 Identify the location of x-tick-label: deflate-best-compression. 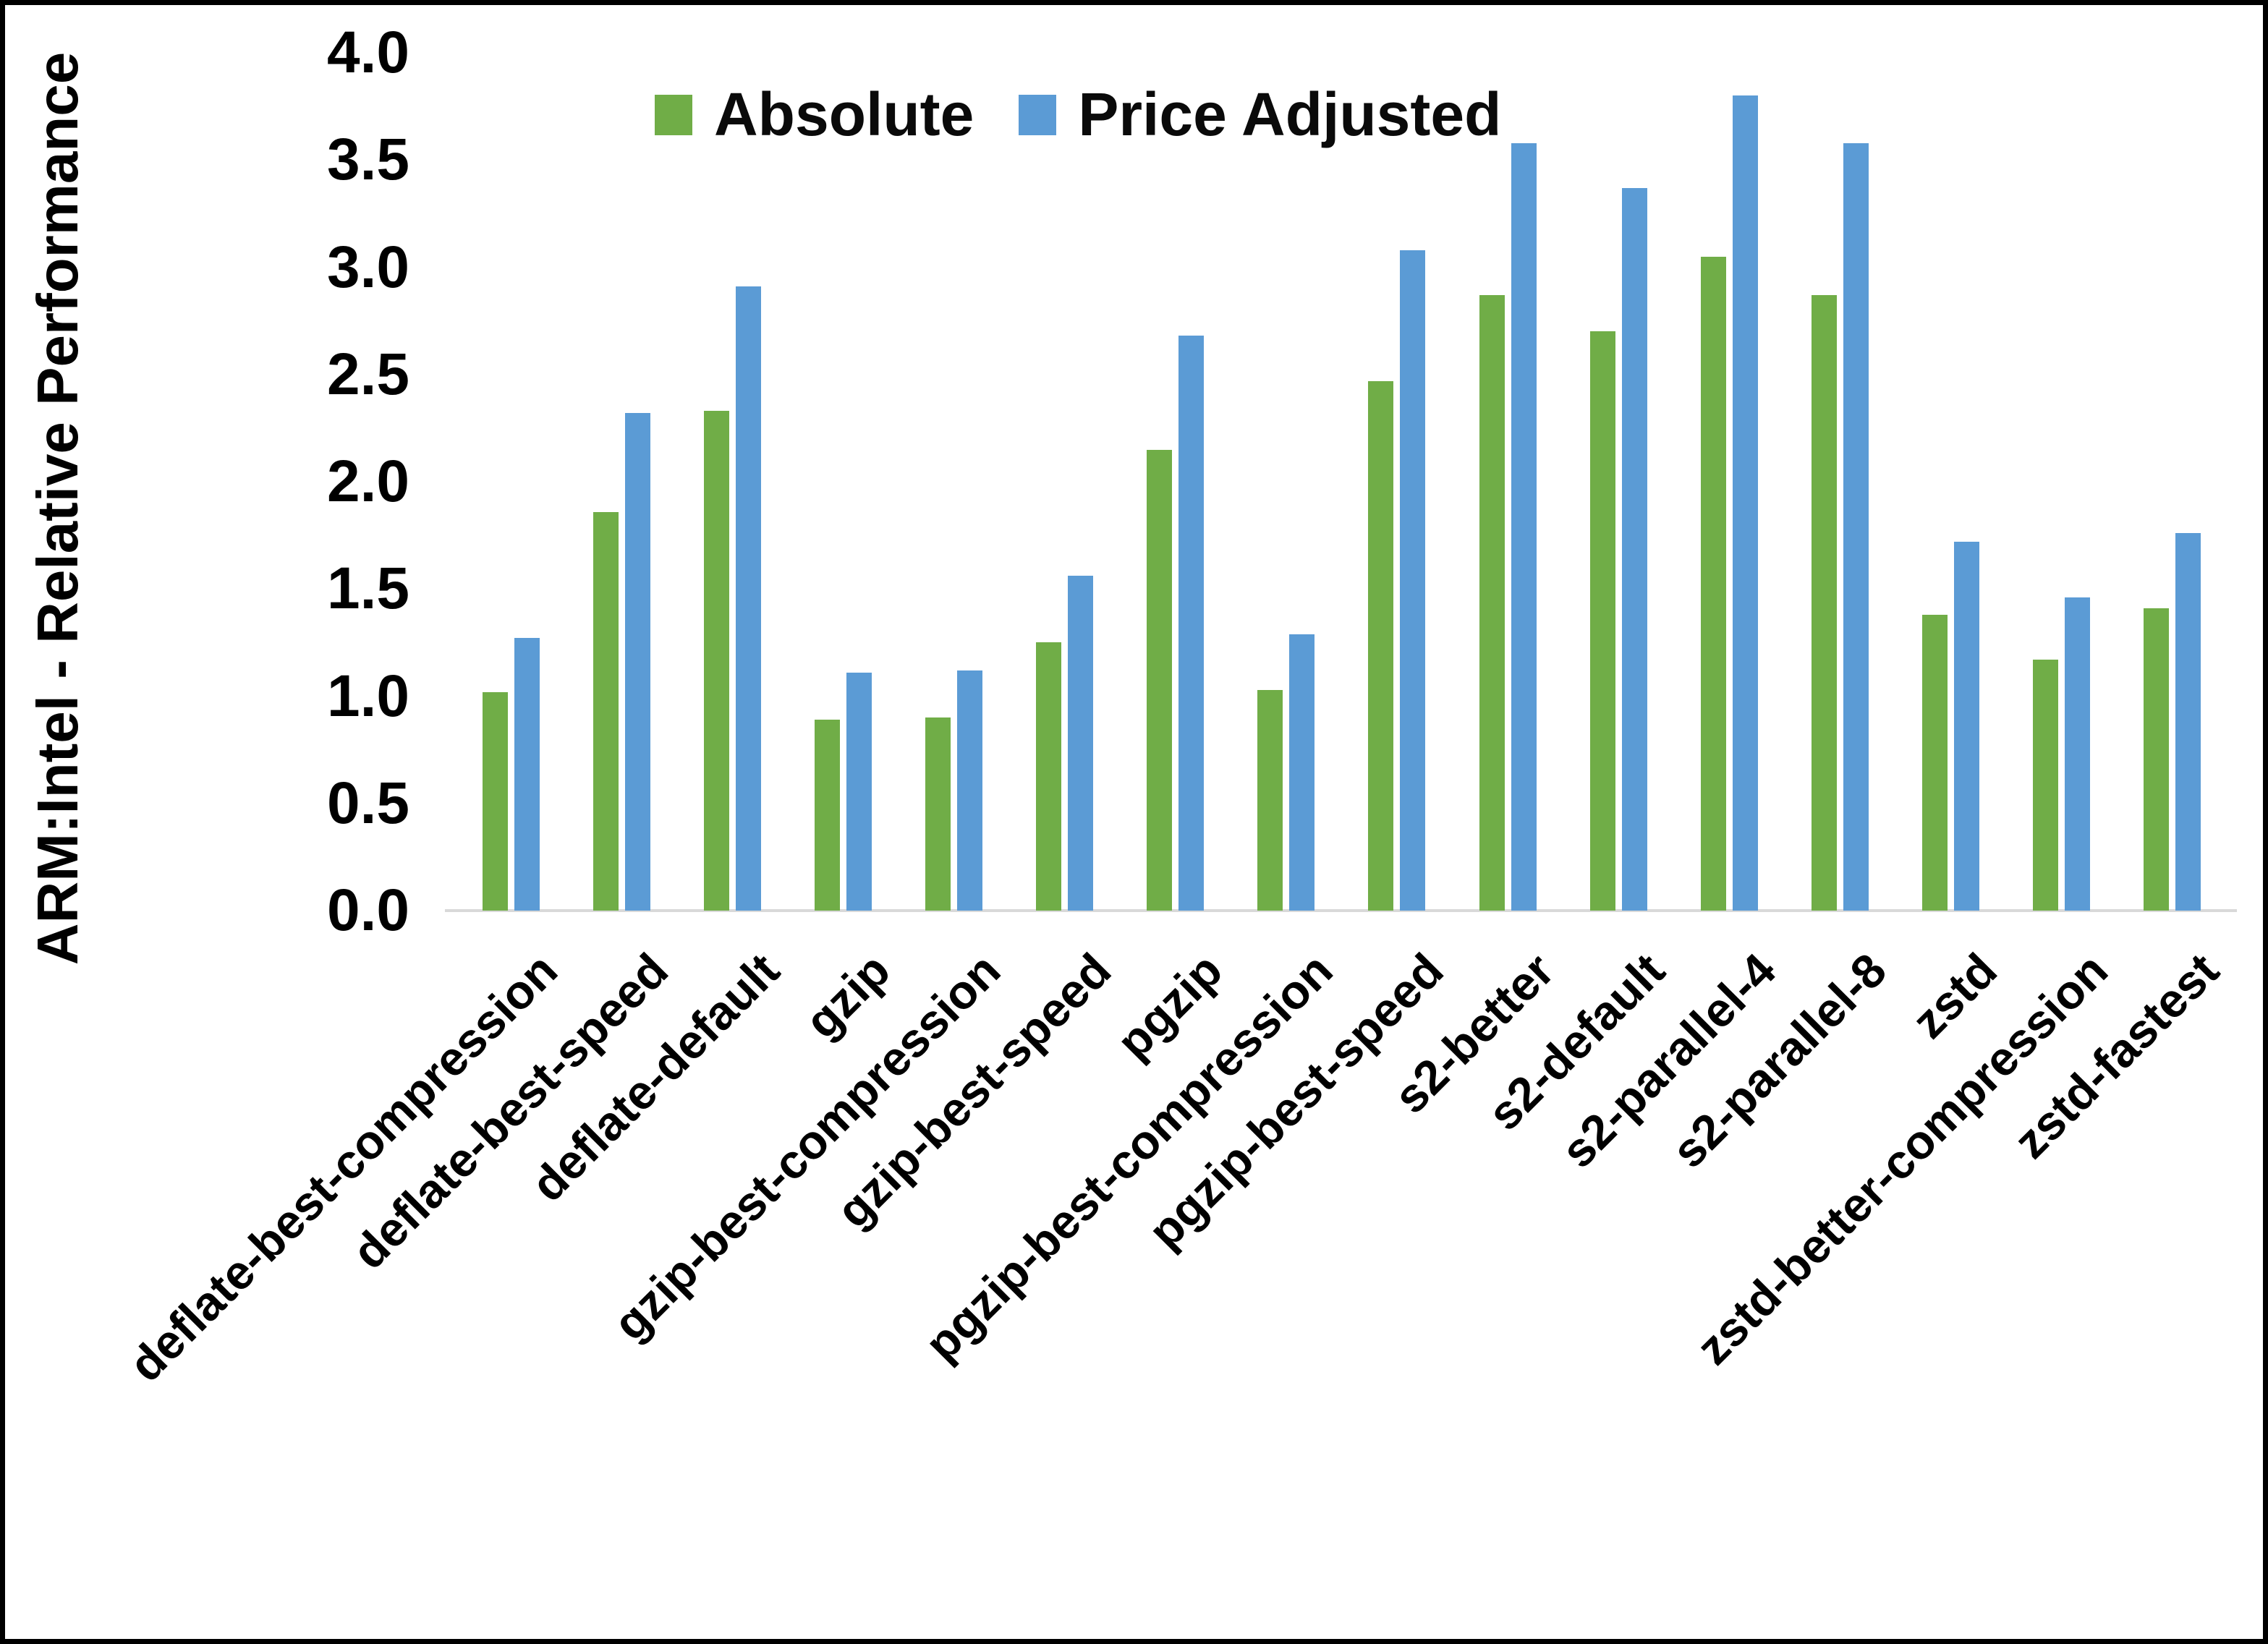
(343, 1167).